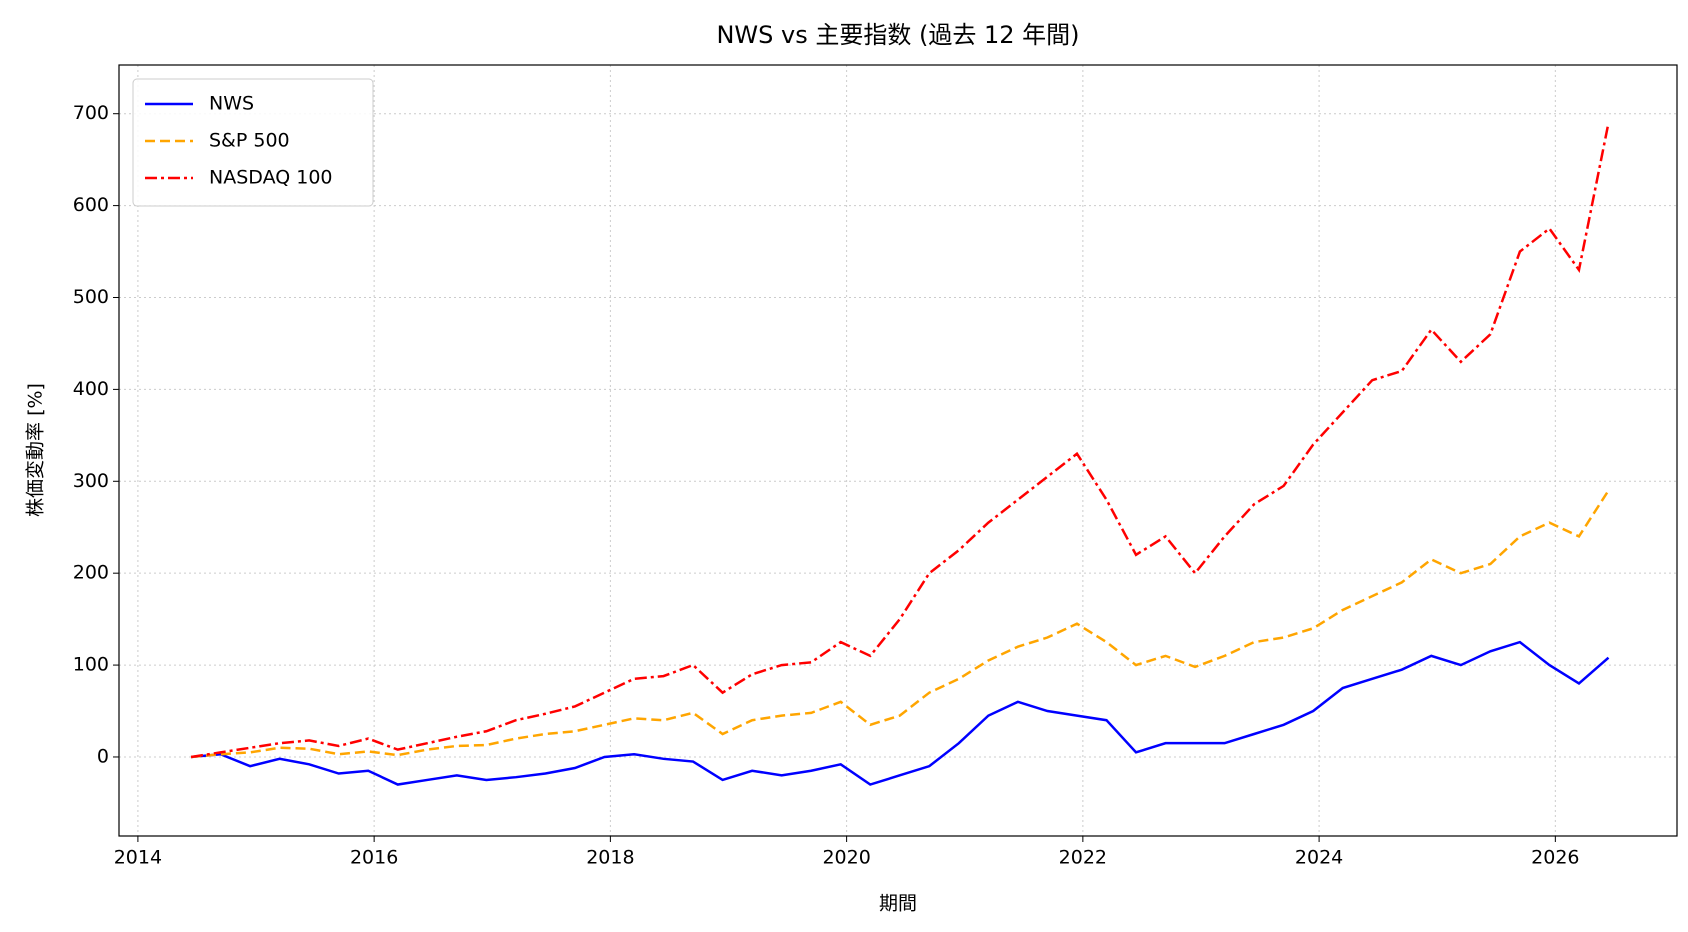 Image resolution: width=1688 pixels, height=932 pixels. I want to click on x-tick-label: 2020, so click(846, 858).